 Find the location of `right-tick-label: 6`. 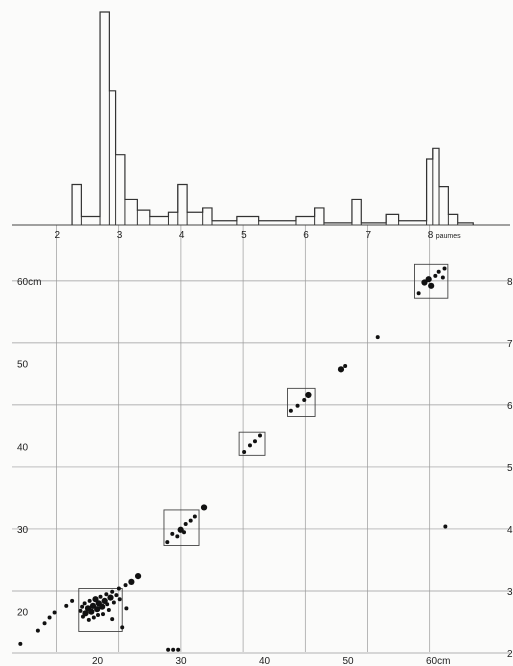

right-tick-label: 6 is located at coordinates (510, 406).